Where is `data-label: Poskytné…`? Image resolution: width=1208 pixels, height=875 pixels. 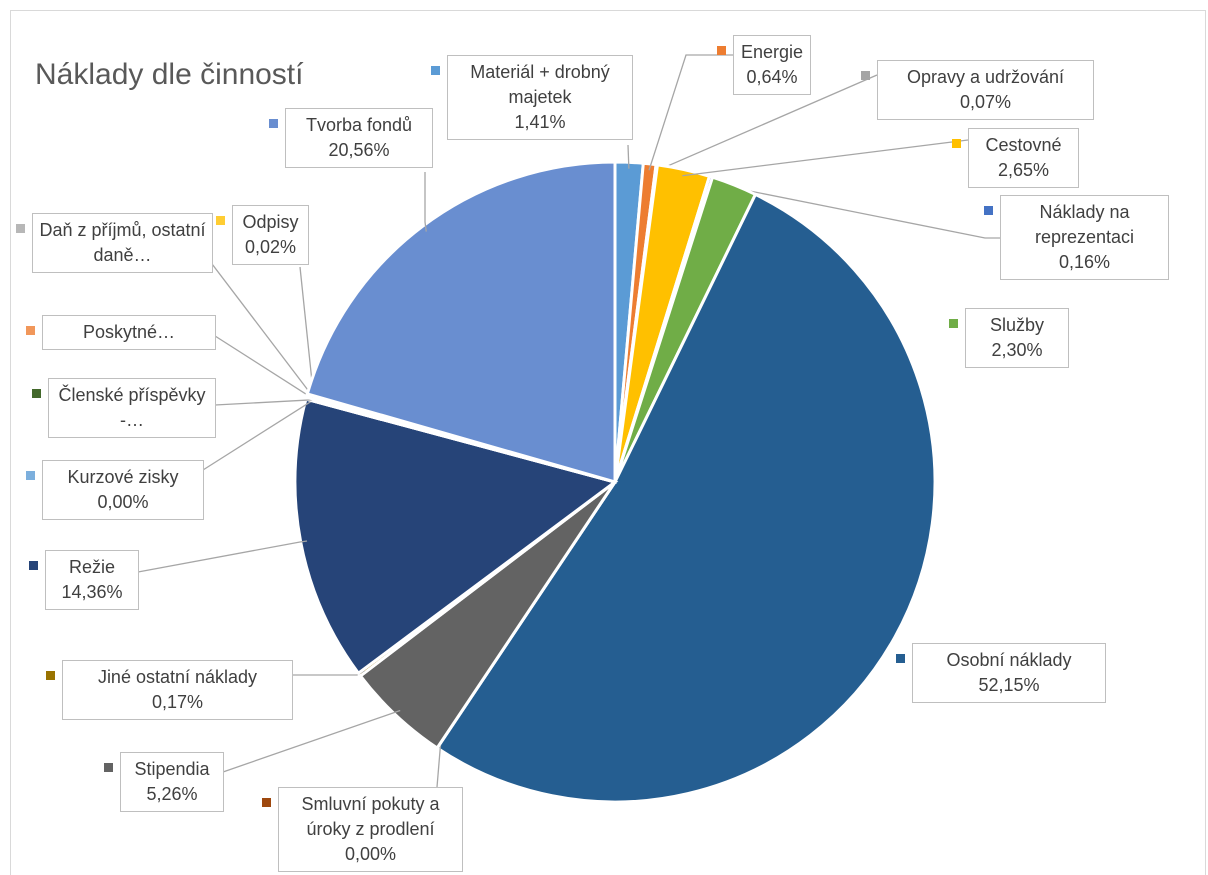 data-label: Poskytné… is located at coordinates (121, 332).